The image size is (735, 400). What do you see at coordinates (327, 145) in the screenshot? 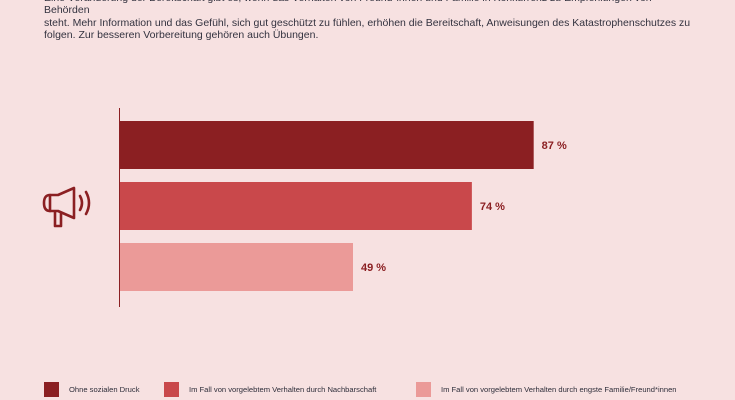
I see `bar-ohne-druck` at bounding box center [327, 145].